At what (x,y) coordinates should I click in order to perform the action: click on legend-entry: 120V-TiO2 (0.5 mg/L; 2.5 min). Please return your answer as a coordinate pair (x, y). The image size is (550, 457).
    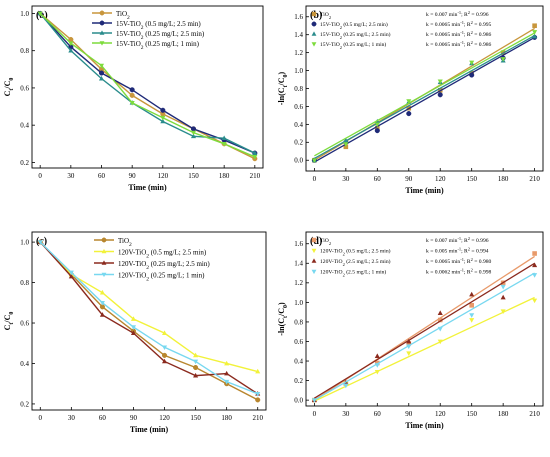
    Looking at the image, I should click on (355, 252).